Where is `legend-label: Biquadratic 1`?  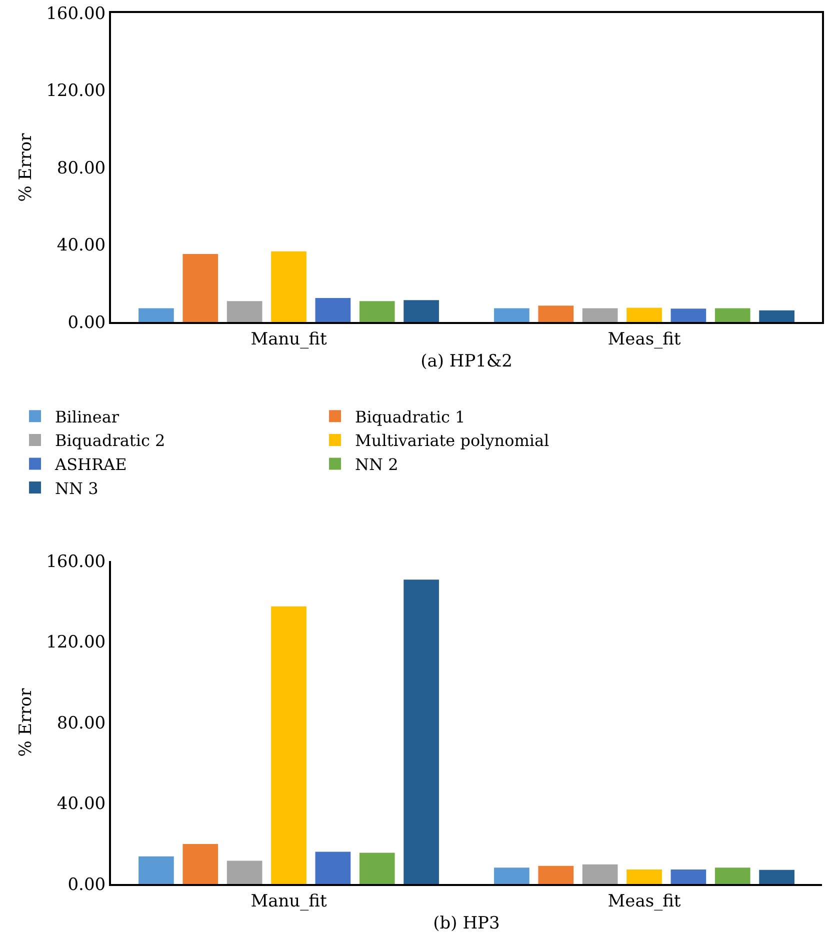 legend-label: Biquadratic 1 is located at coordinates (410, 416).